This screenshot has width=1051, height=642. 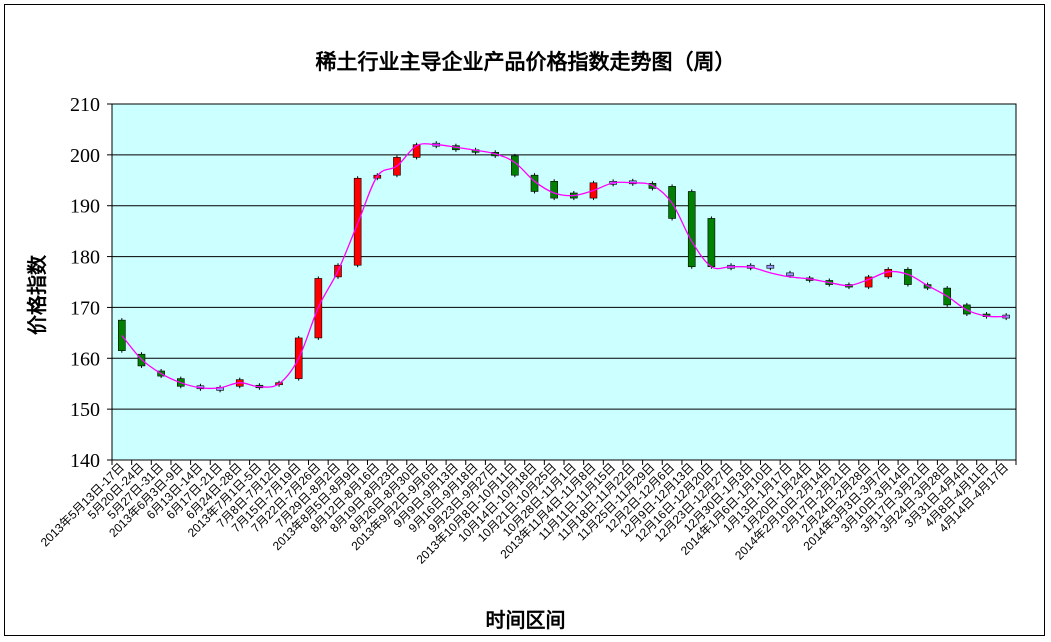 I want to click on y-tick-label: 210, so click(x=85, y=105).